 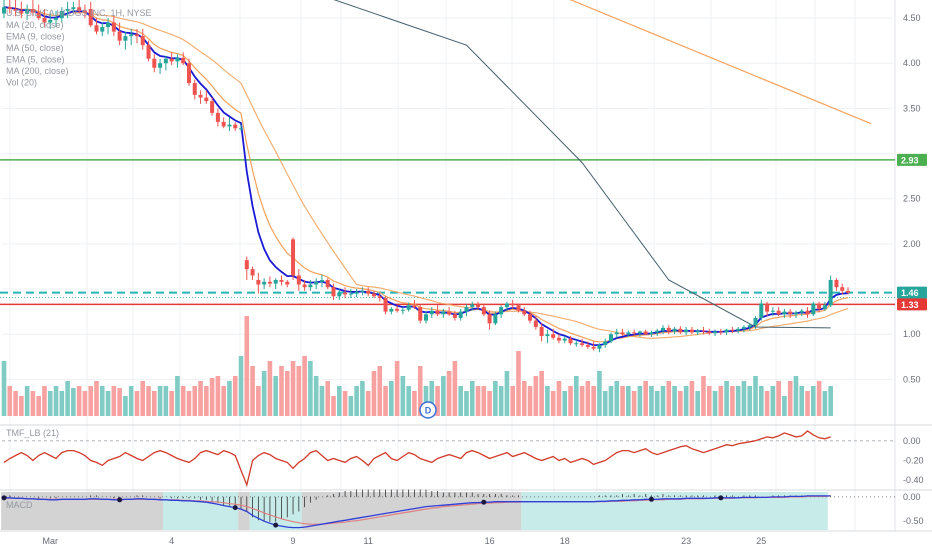 What do you see at coordinates (37, 71) in the screenshot?
I see `legend-item: MA (200, close)` at bounding box center [37, 71].